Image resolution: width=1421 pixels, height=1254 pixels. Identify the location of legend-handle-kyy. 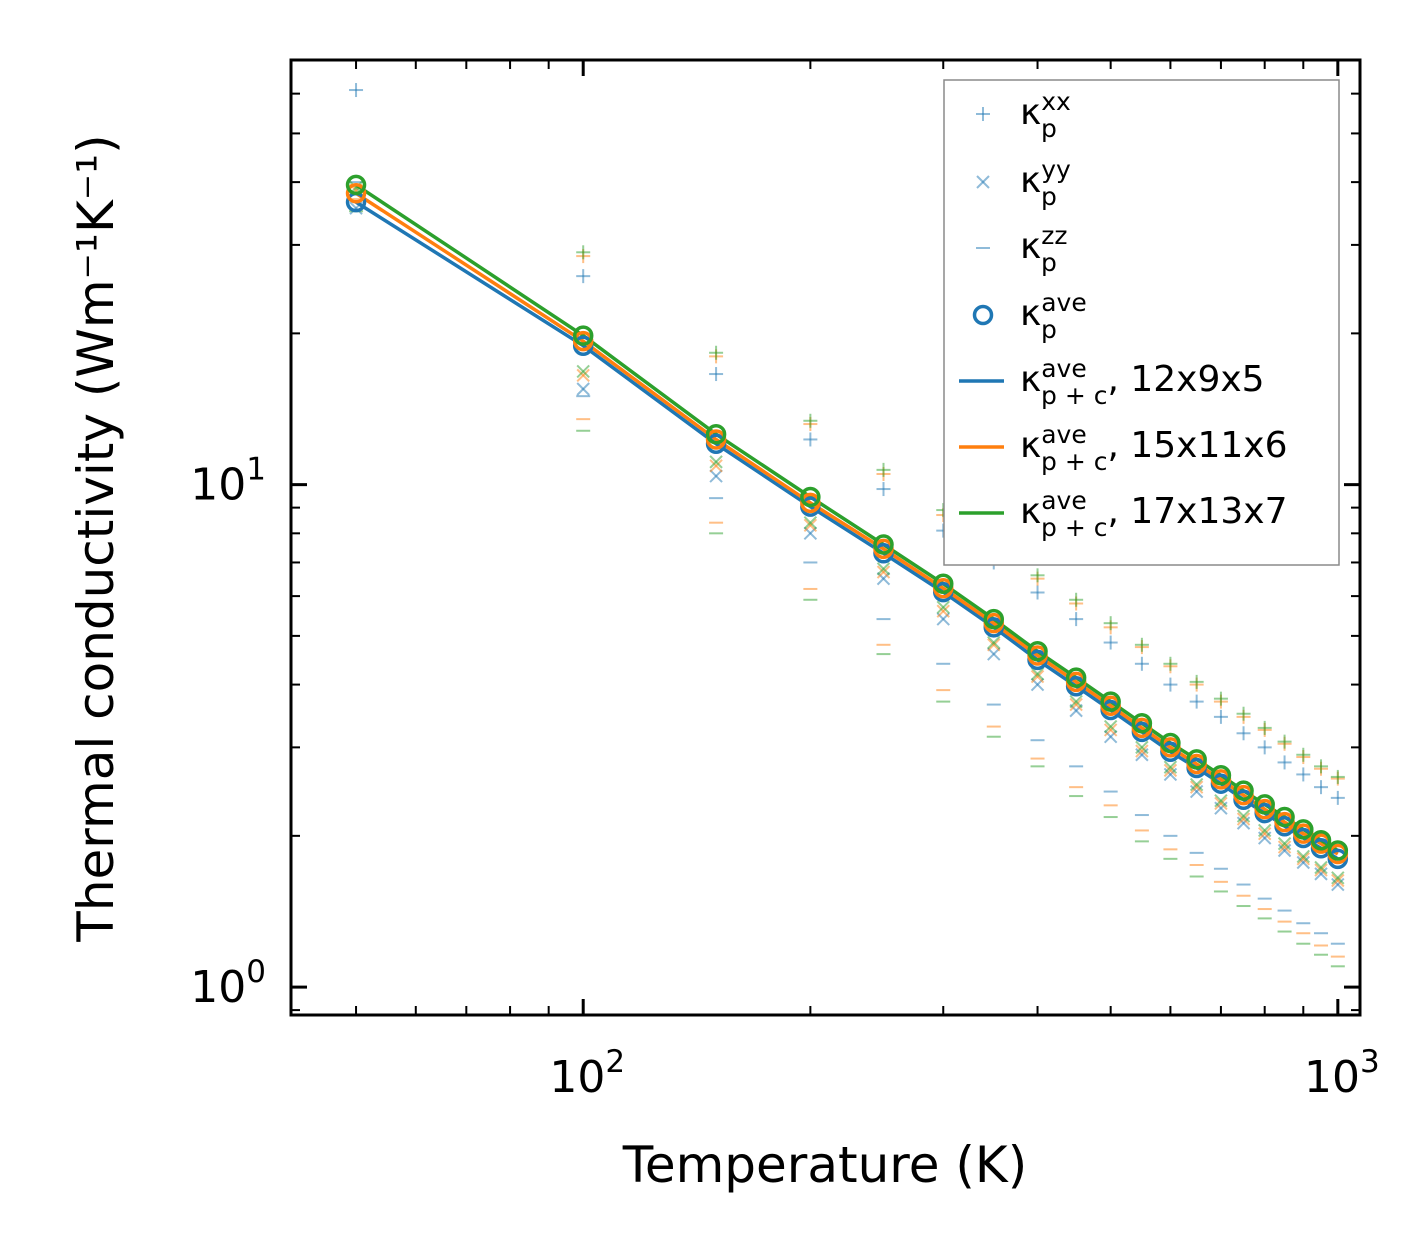
(983, 182).